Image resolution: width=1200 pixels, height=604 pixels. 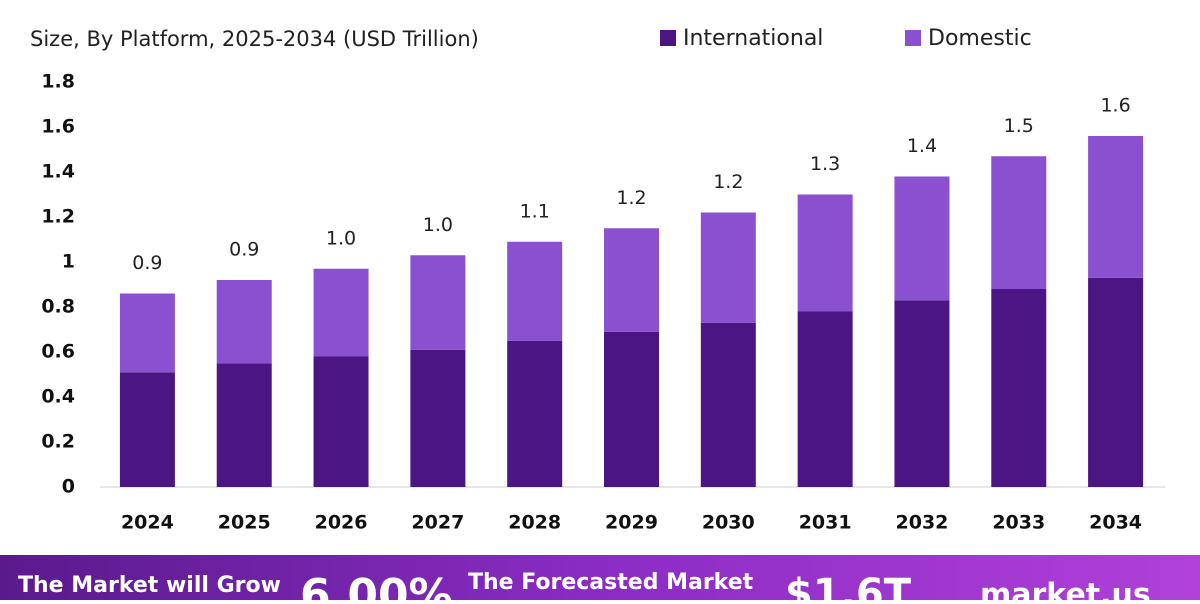 What do you see at coordinates (437, 523) in the screenshot?
I see `x-tick-label: 2027` at bounding box center [437, 523].